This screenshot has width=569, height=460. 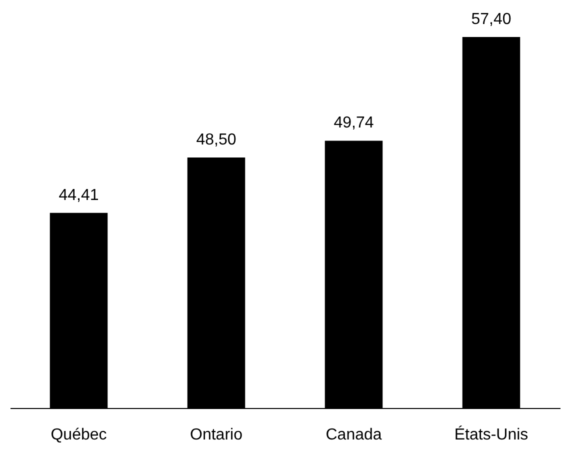 I want to click on x-tick-label: Canada, so click(x=354, y=435).